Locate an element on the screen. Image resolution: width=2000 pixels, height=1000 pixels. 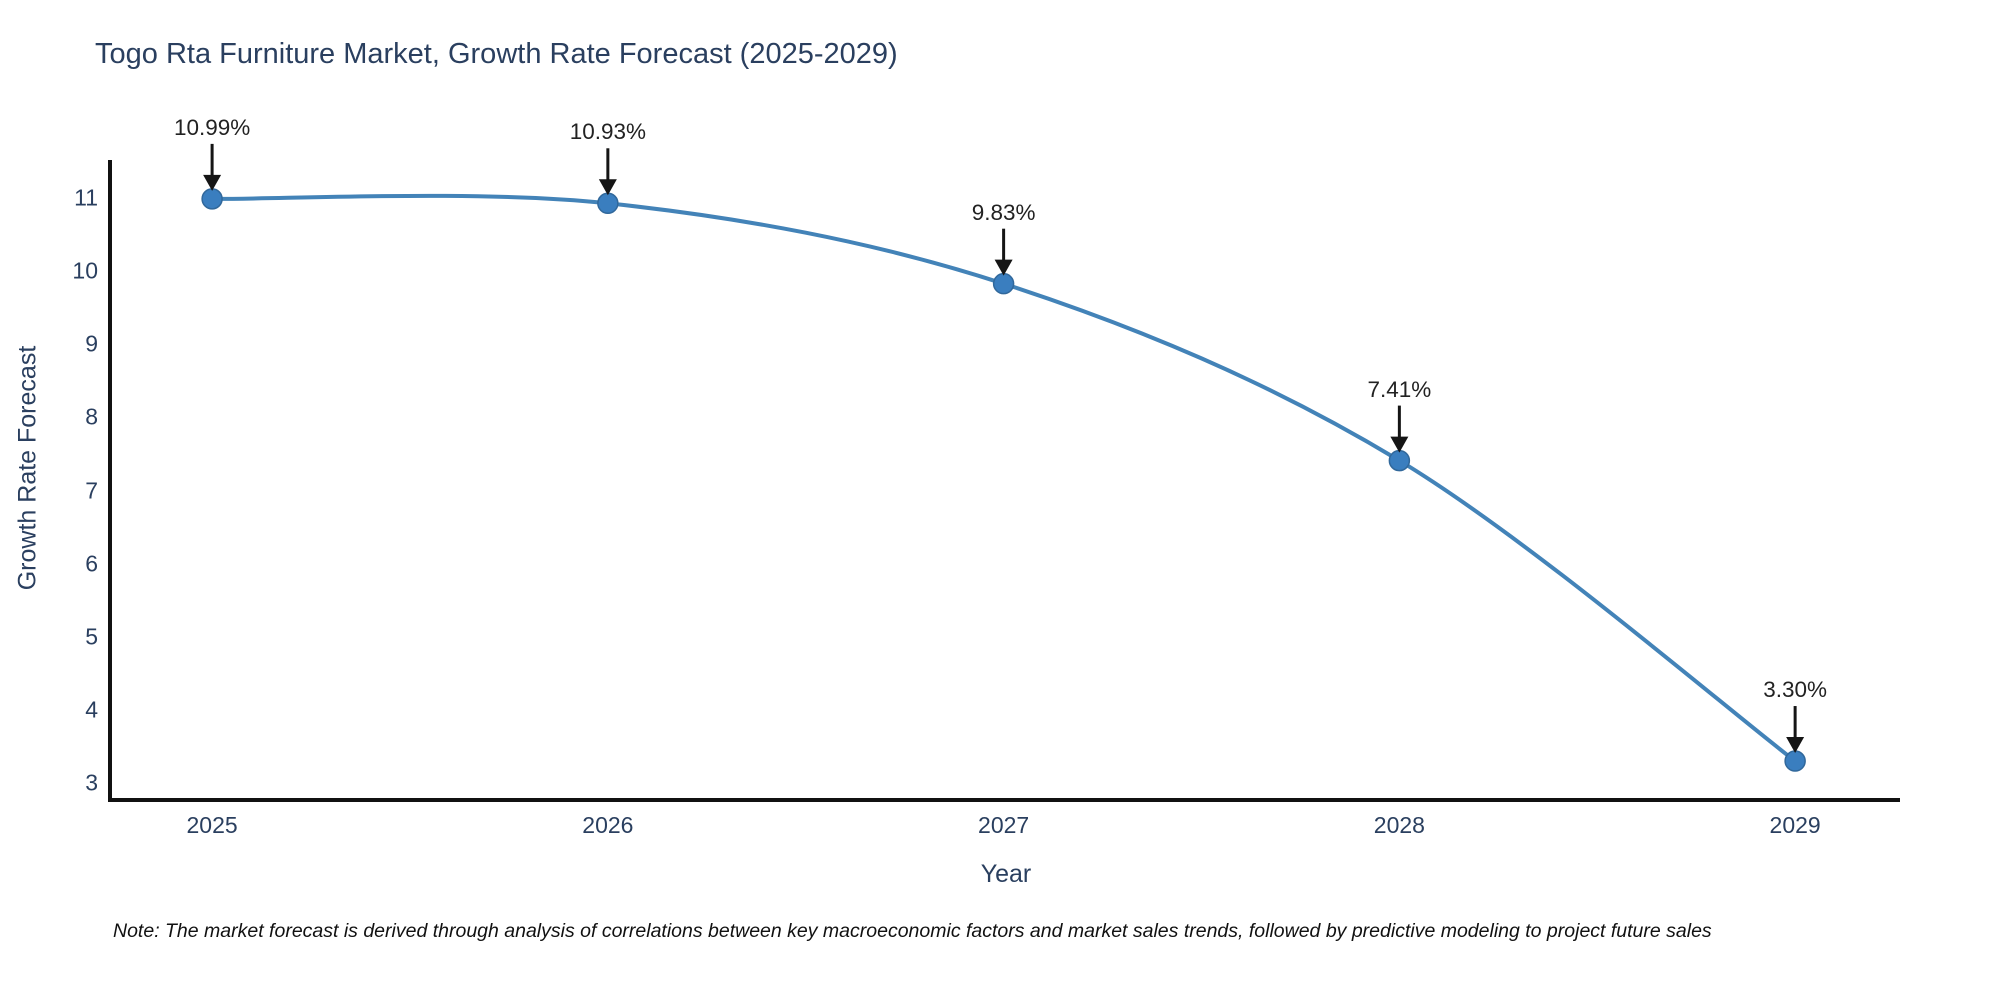
x-axis-title: Year is located at coordinates (1006, 874).